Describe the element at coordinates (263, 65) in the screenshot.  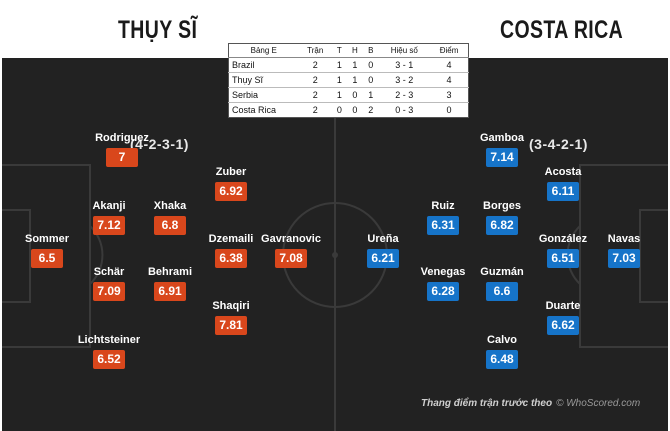
I see `team-cell: Brazil` at that location.